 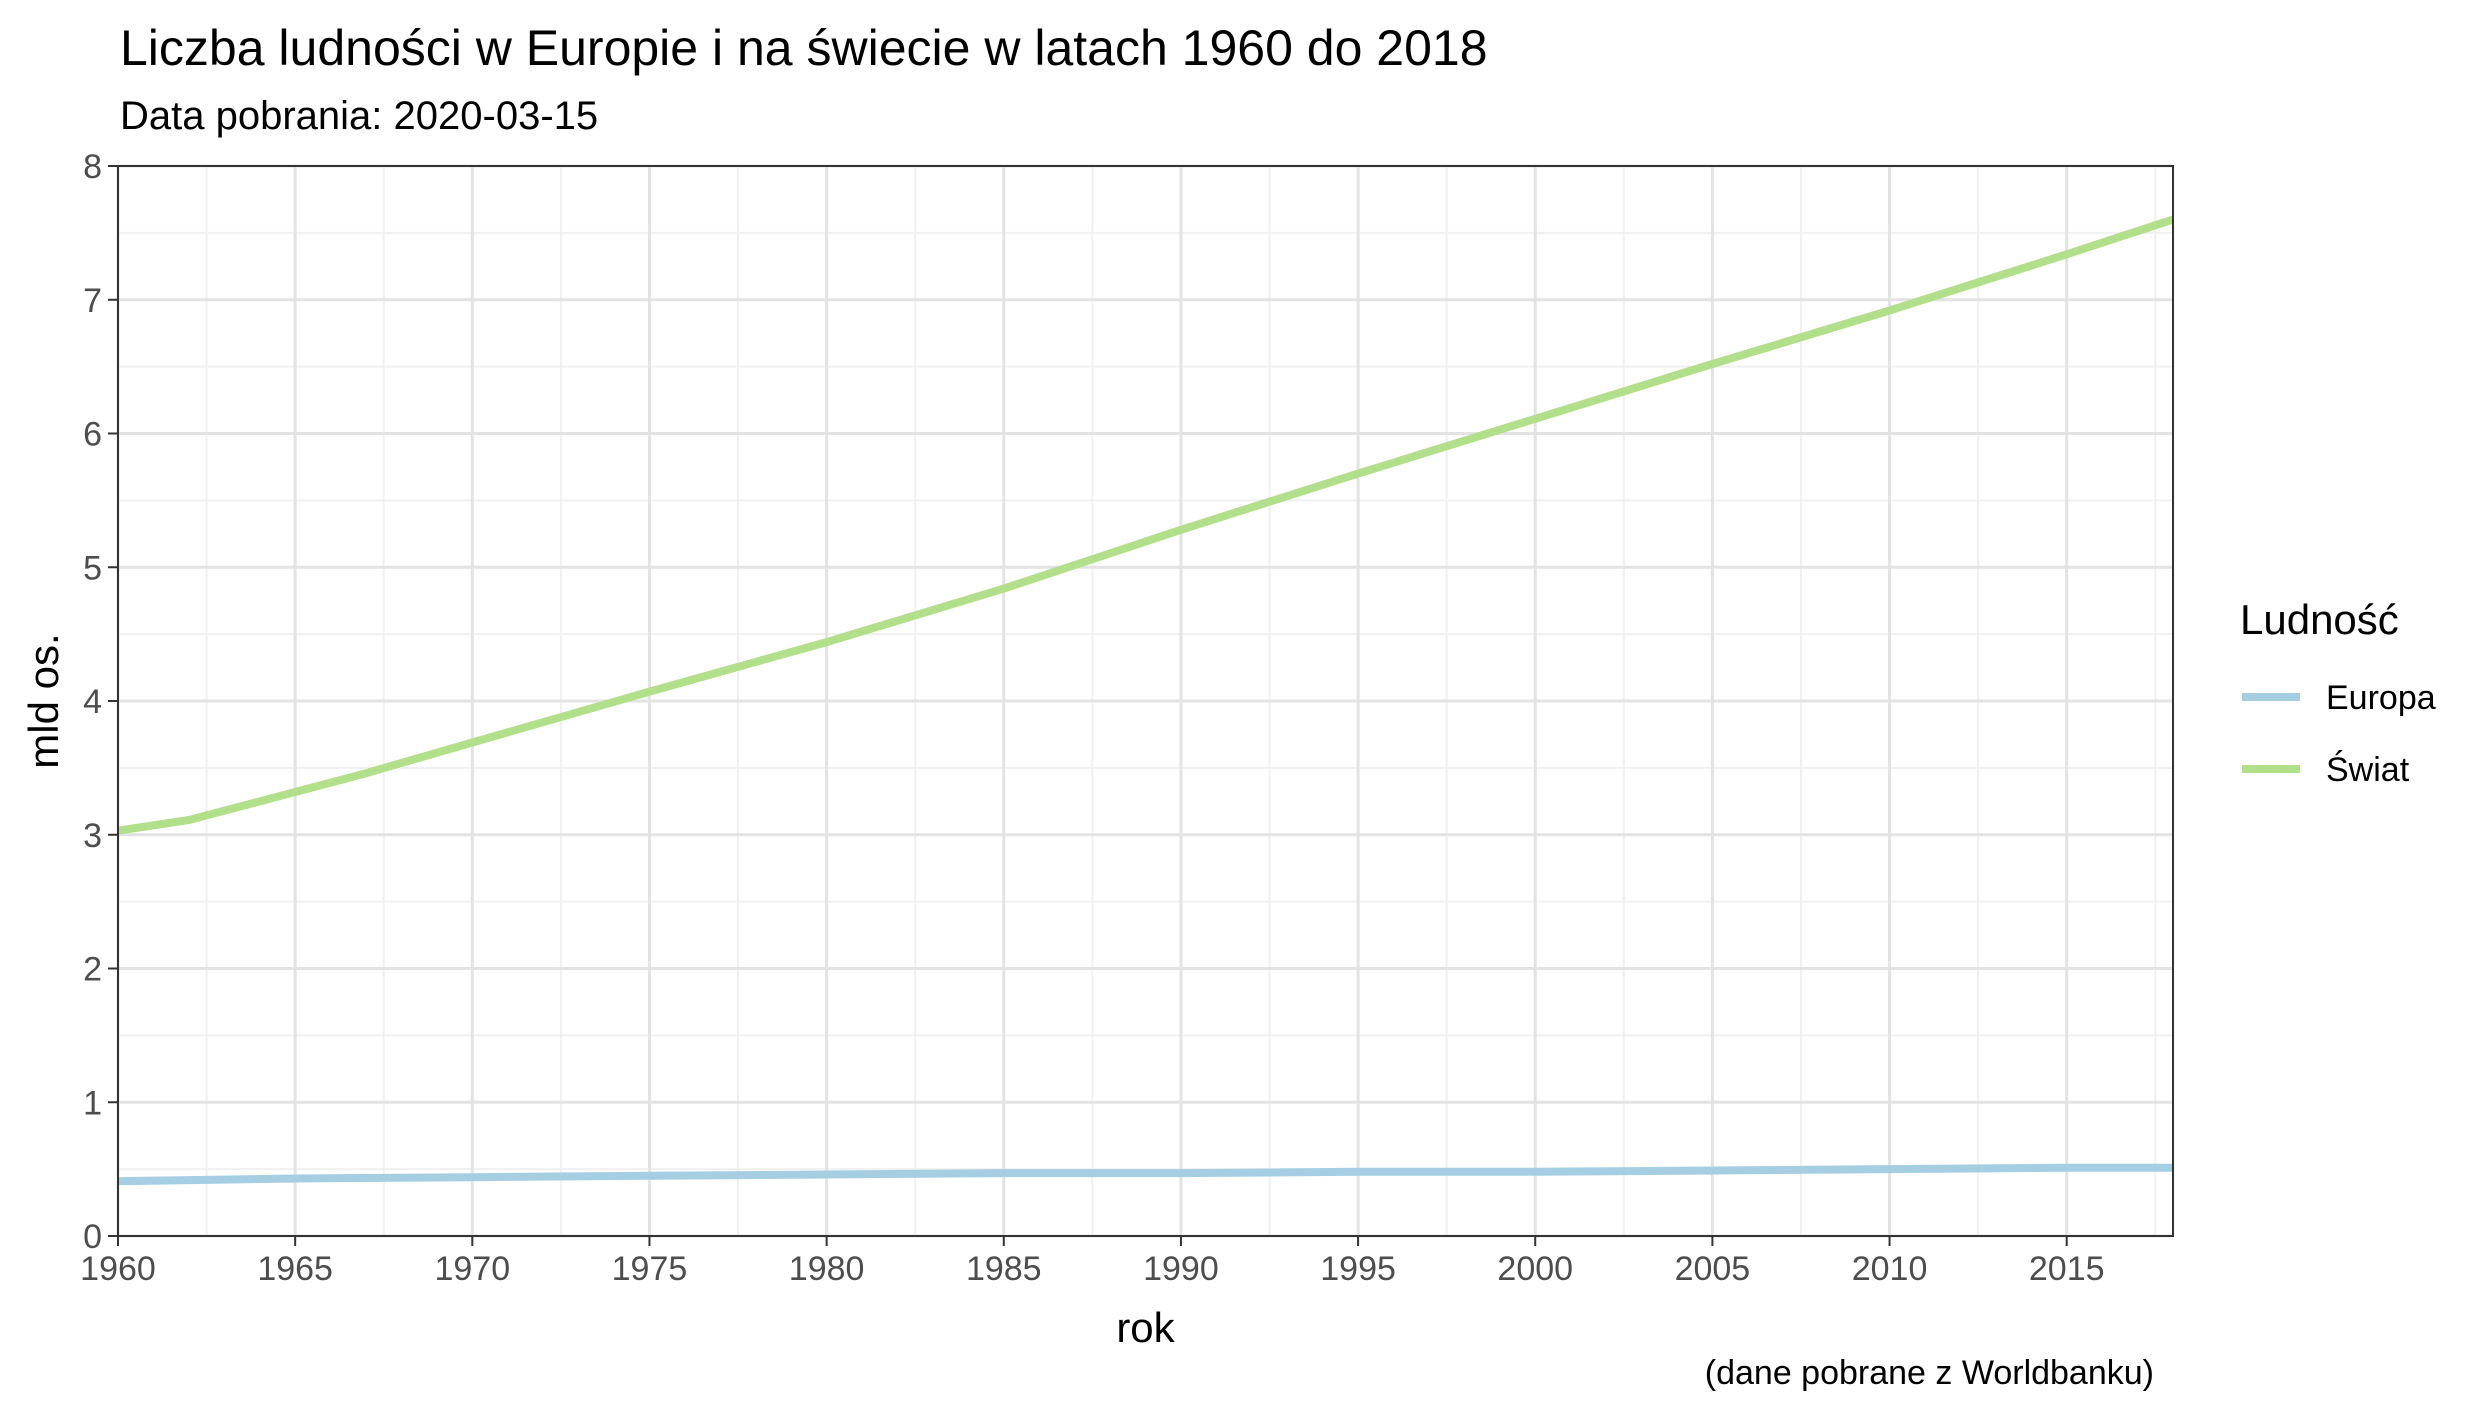 I want to click on y-tick-label: 1, so click(x=92, y=1103).